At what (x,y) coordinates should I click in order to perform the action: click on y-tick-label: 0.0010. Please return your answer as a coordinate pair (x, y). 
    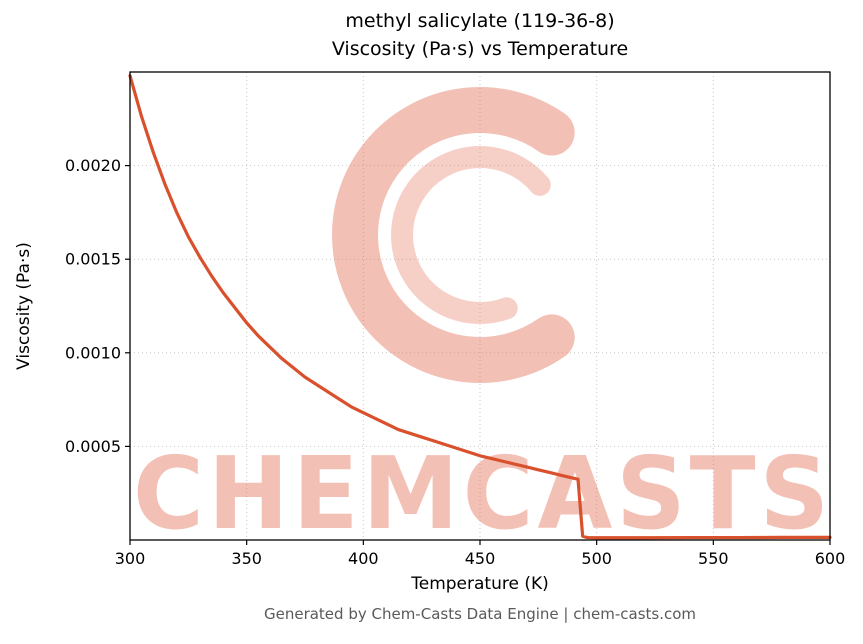
    Looking at the image, I should click on (93, 352).